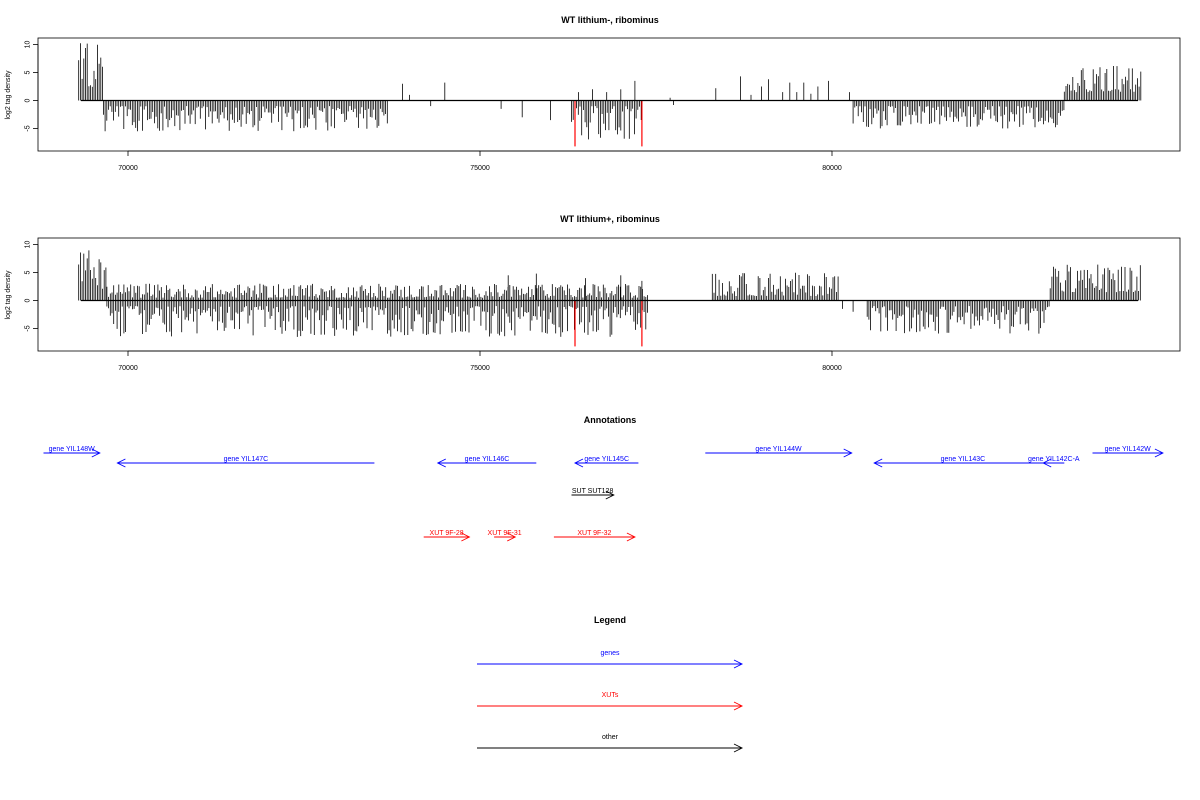 The image size is (1200, 800). I want to click on feature-label: gene YIL142C-A, so click(1054, 459).